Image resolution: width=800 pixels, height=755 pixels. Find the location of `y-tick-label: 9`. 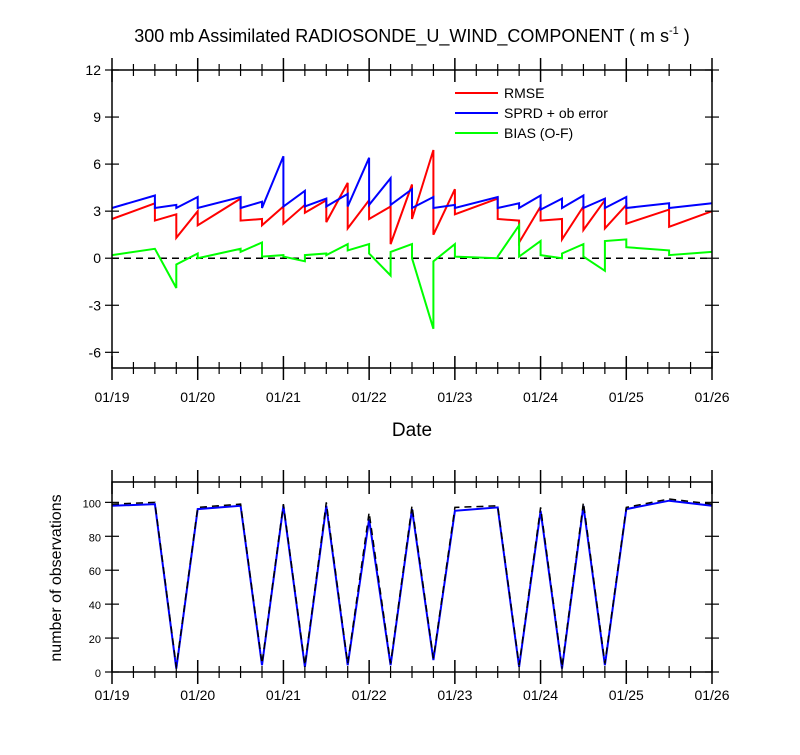

y-tick-label: 9 is located at coordinates (97, 117).